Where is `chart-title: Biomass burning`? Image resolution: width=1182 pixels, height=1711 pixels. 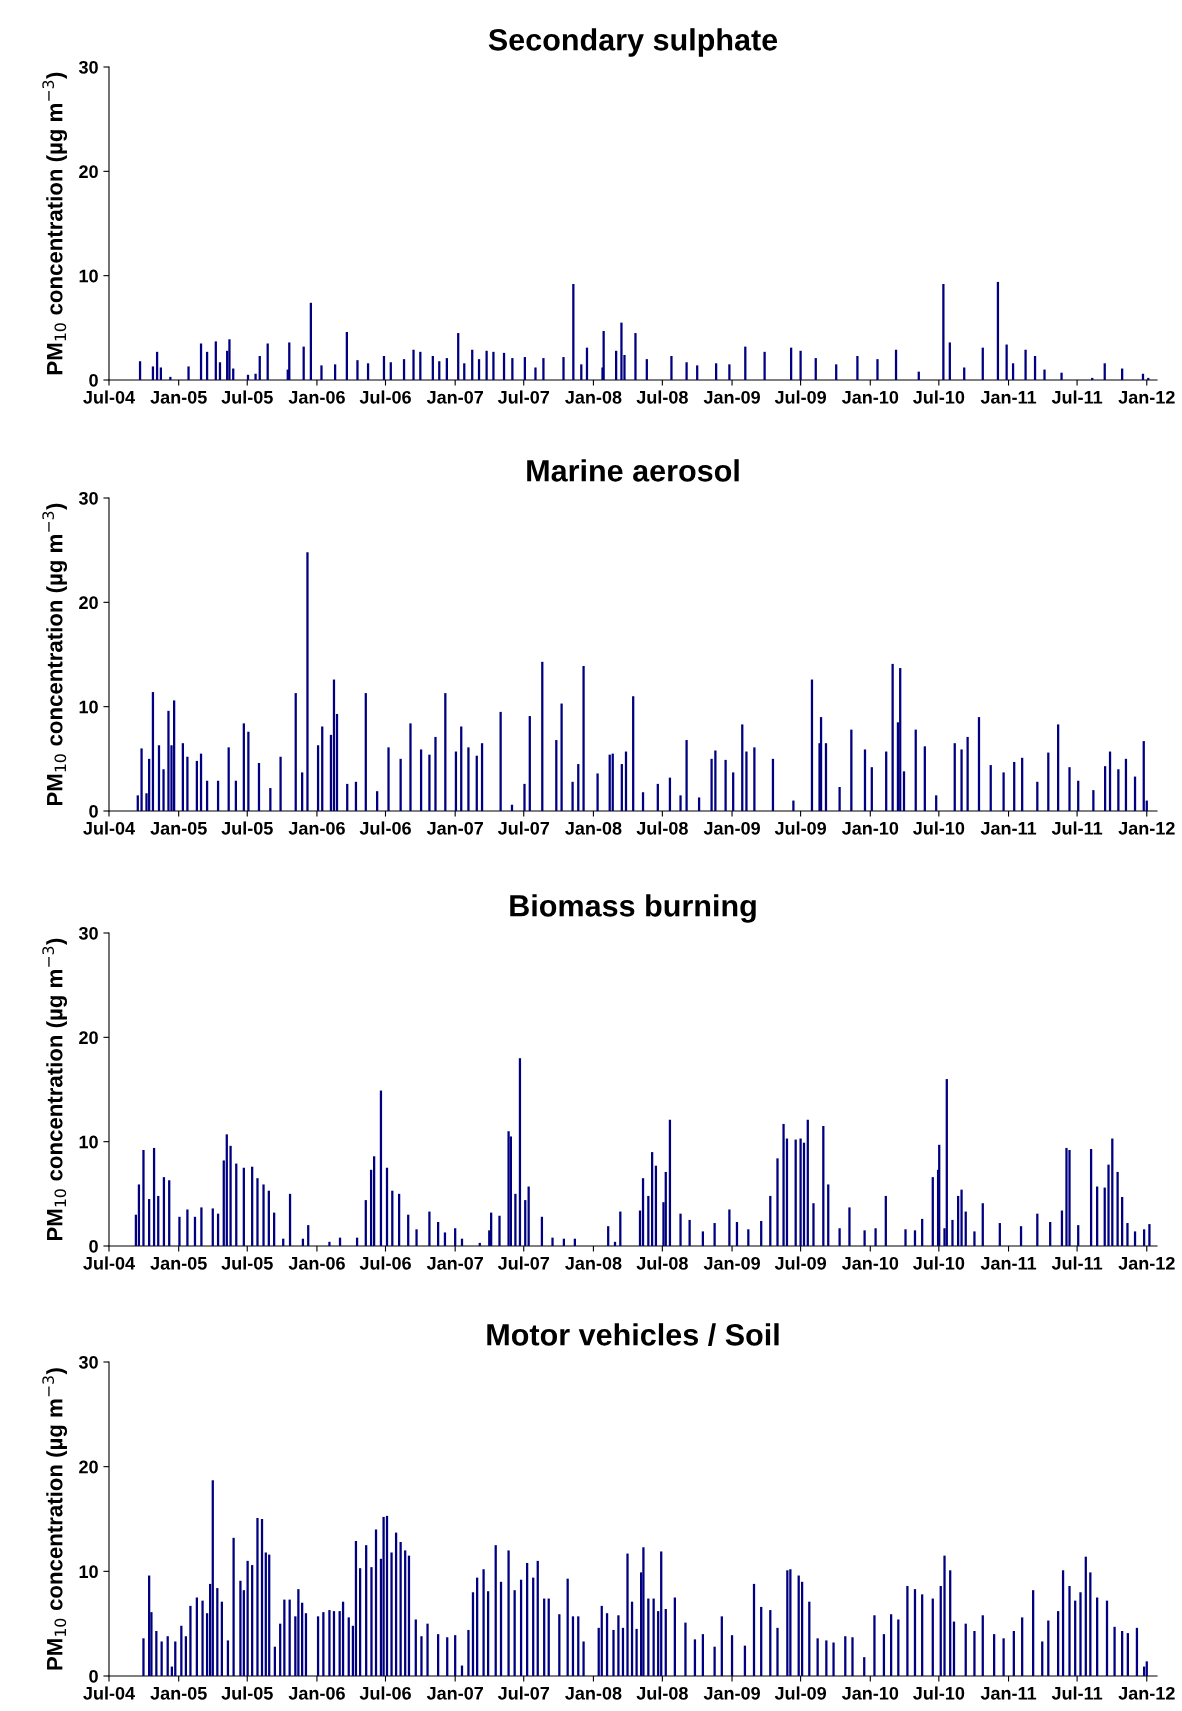
chart-title: Biomass burning is located at coordinates (633, 908).